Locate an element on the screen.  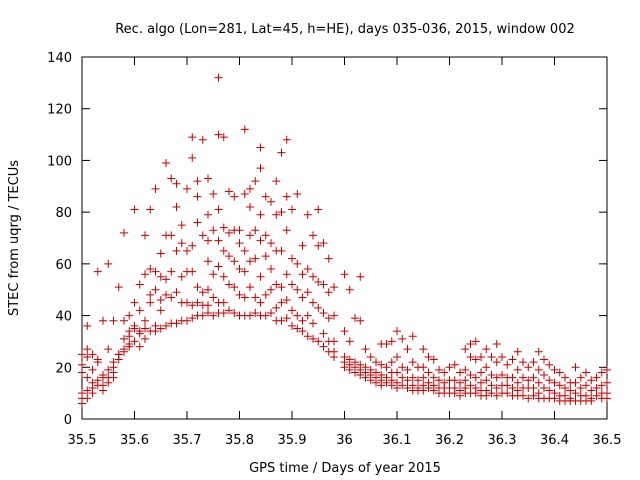
x-tick-label: 35.9 is located at coordinates (292, 440).